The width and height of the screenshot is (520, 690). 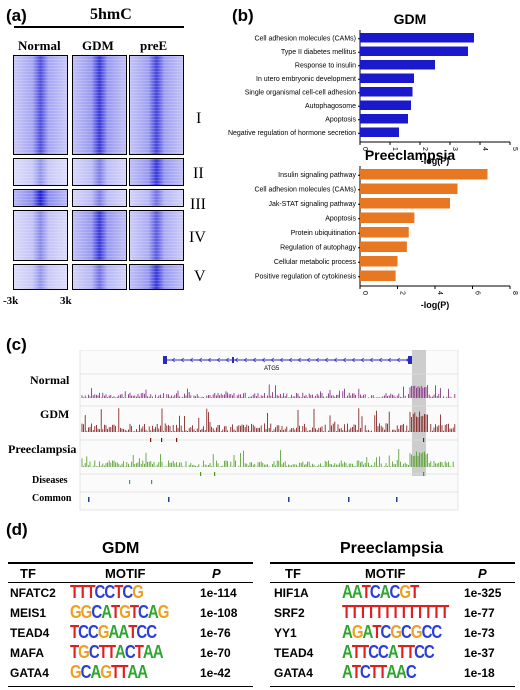 What do you see at coordinates (97, 172) in the screenshot?
I see `heatmap` at bounding box center [97, 172].